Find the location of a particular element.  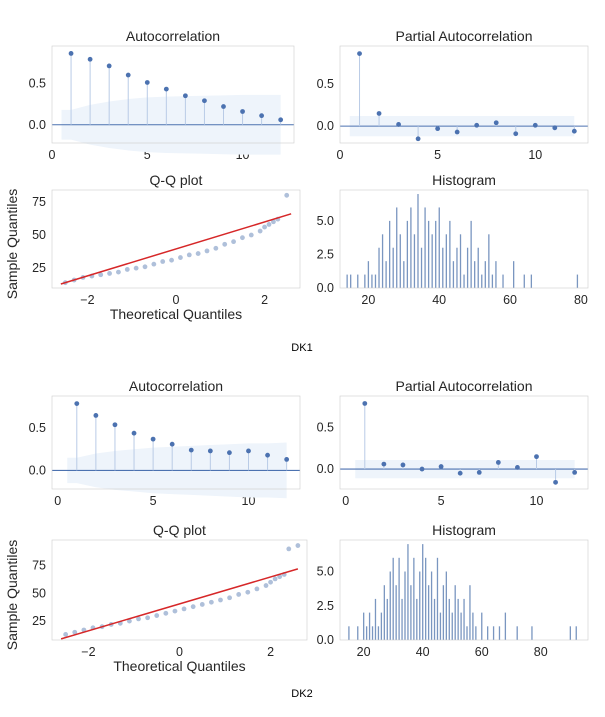

x-tick-label: 60 is located at coordinates (482, 652).